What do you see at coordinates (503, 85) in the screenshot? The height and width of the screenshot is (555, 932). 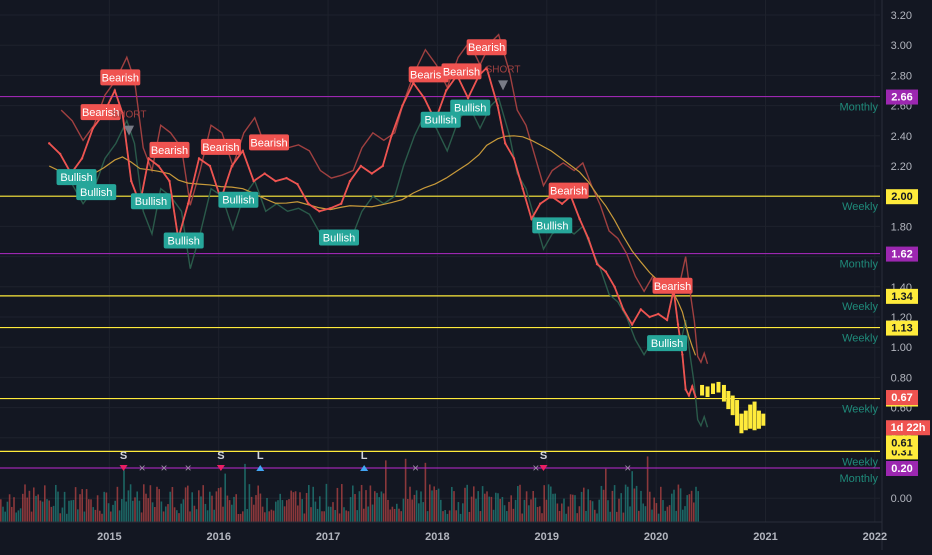 I see `short-arrow` at bounding box center [503, 85].